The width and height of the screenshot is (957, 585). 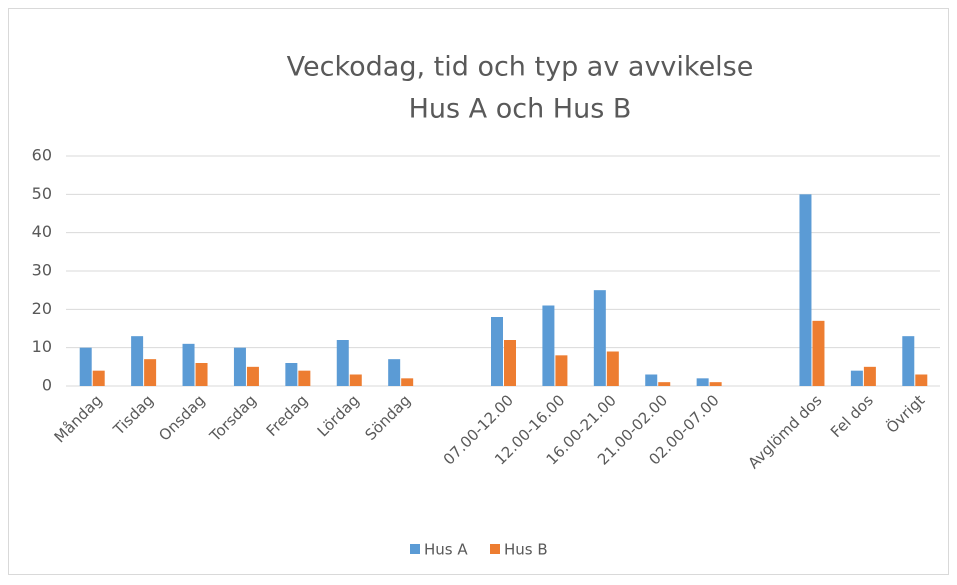 What do you see at coordinates (42, 270) in the screenshot?
I see `y-tick-label: 30` at bounding box center [42, 270].